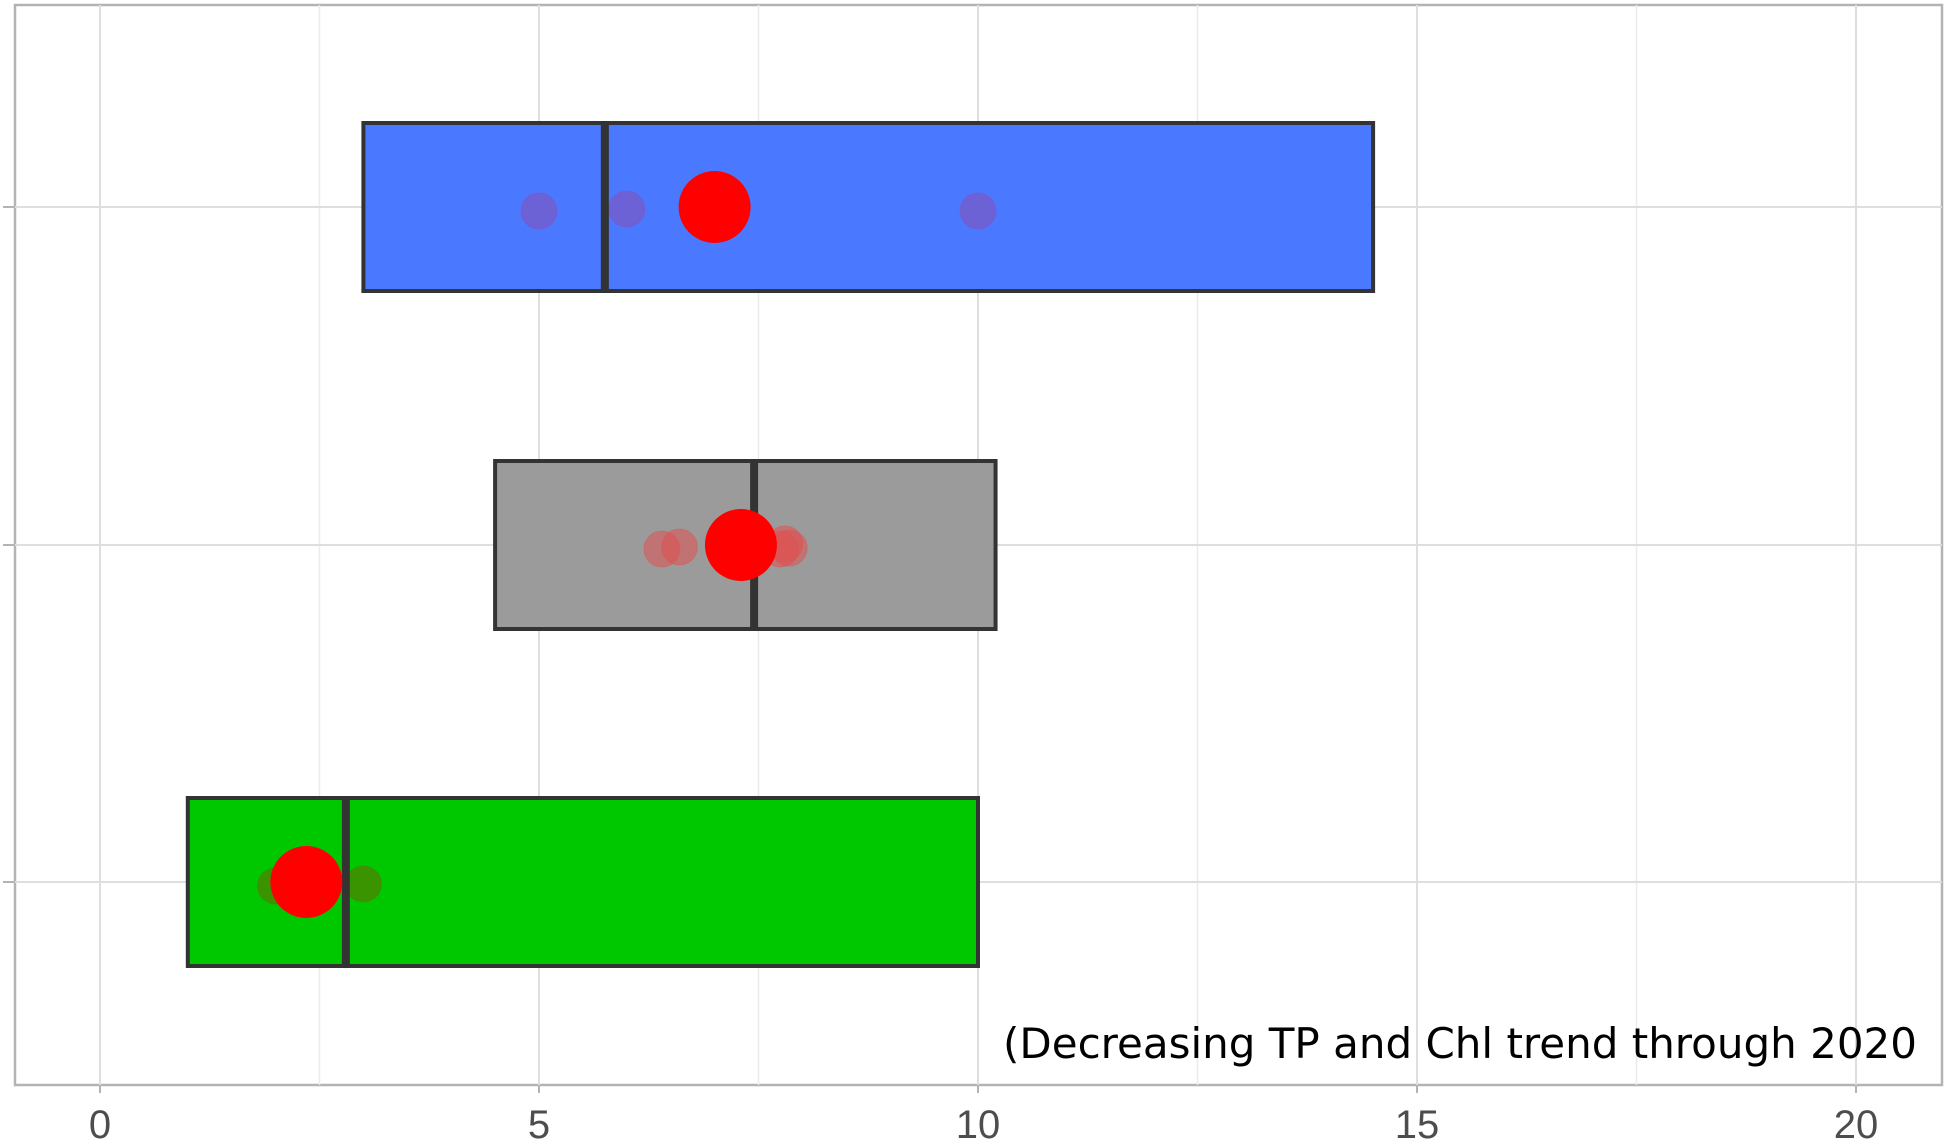 This screenshot has height=1145, width=1949. Describe the element at coordinates (1417, 1124) in the screenshot. I see `x-tick-label: 15` at that location.